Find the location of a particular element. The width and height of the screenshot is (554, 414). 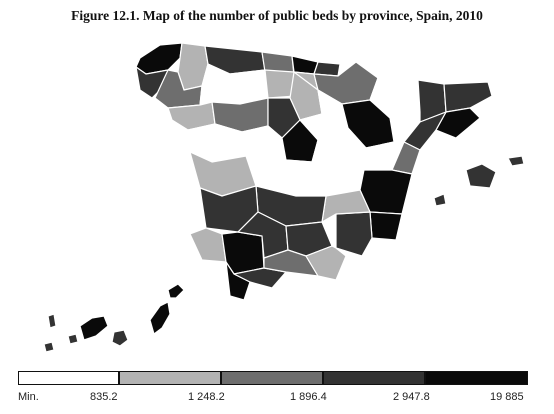

island-fuerteventura is located at coordinates (160, 318).